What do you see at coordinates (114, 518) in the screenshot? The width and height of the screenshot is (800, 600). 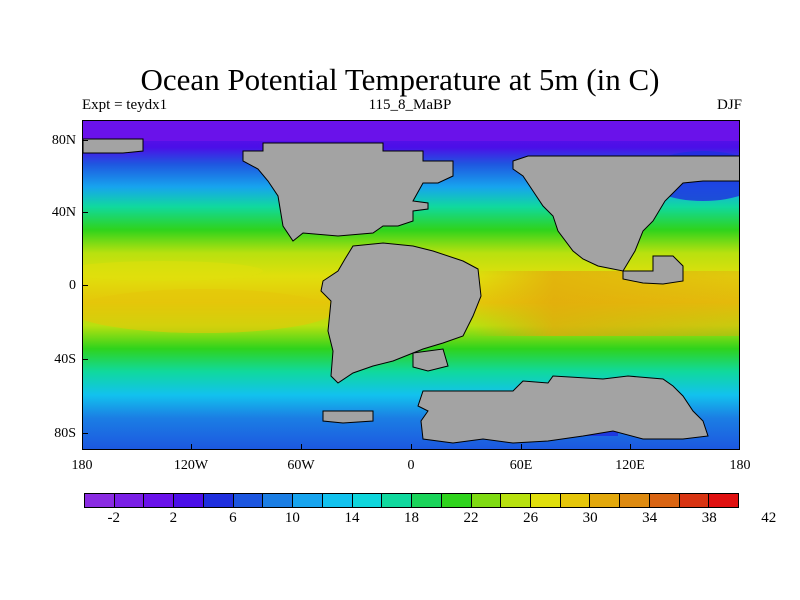 I see `colorbar-label: -2` at bounding box center [114, 518].